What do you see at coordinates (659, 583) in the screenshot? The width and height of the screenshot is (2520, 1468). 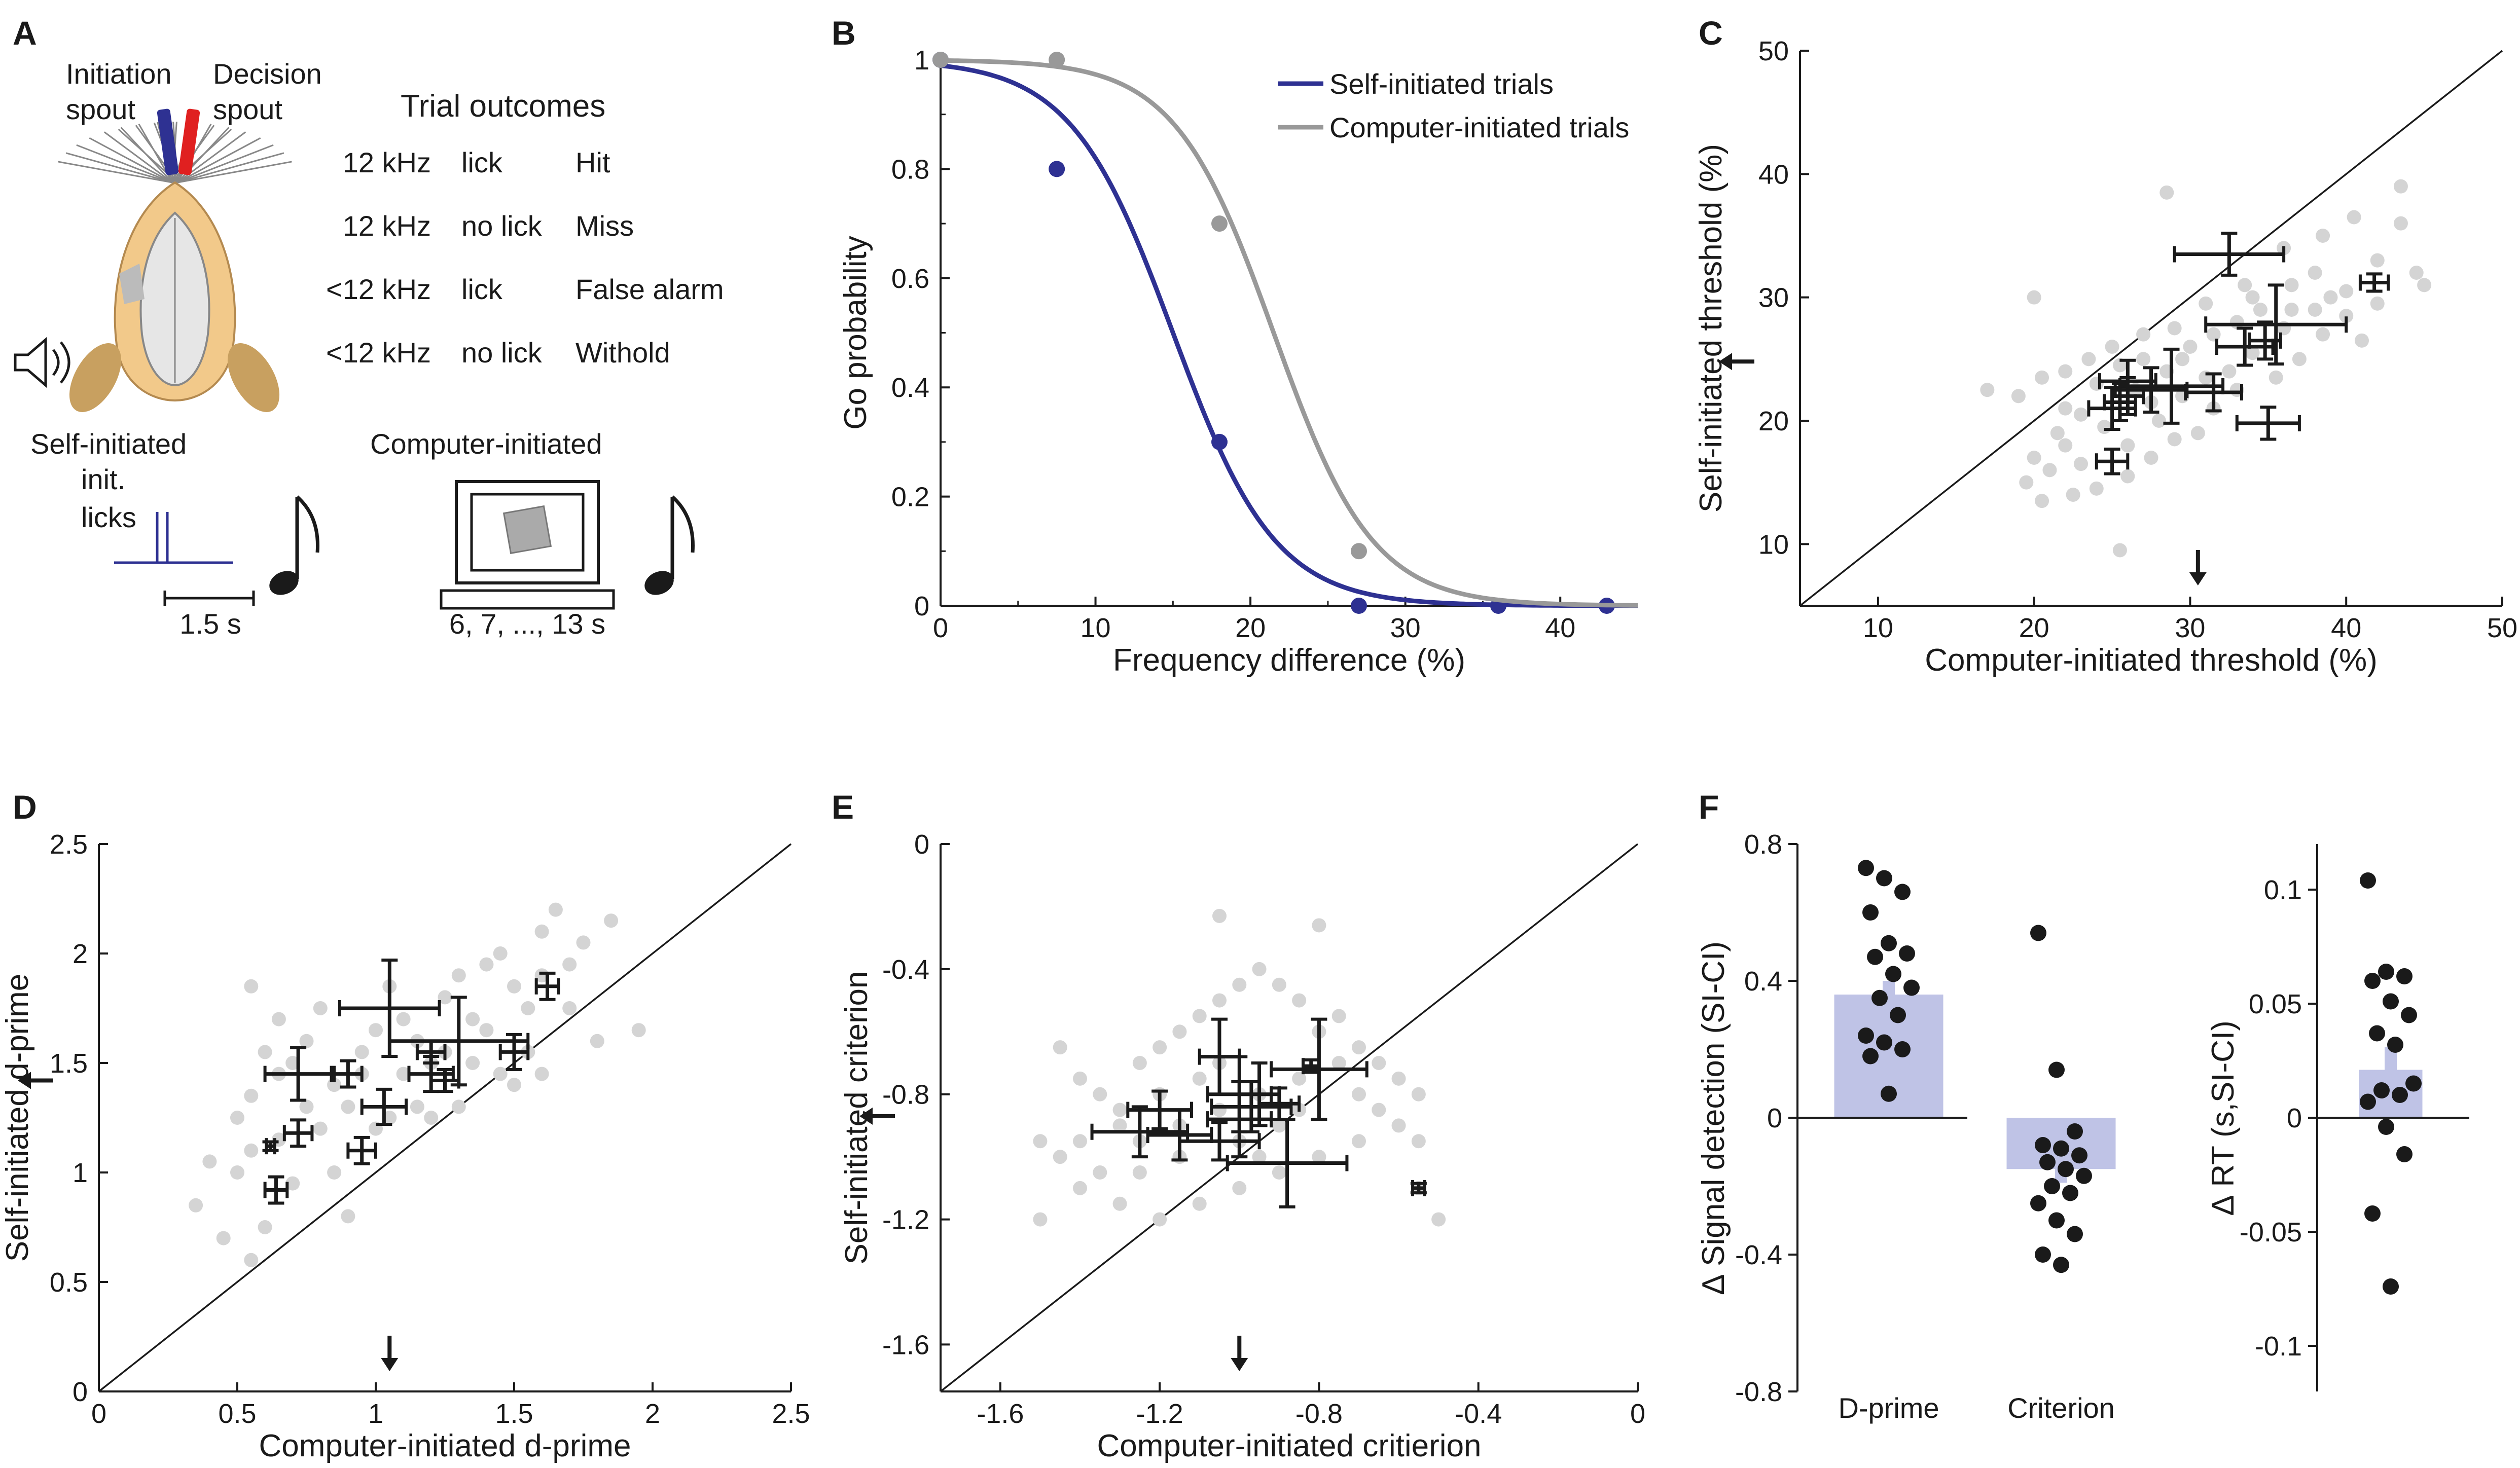 I see `note-head` at bounding box center [659, 583].